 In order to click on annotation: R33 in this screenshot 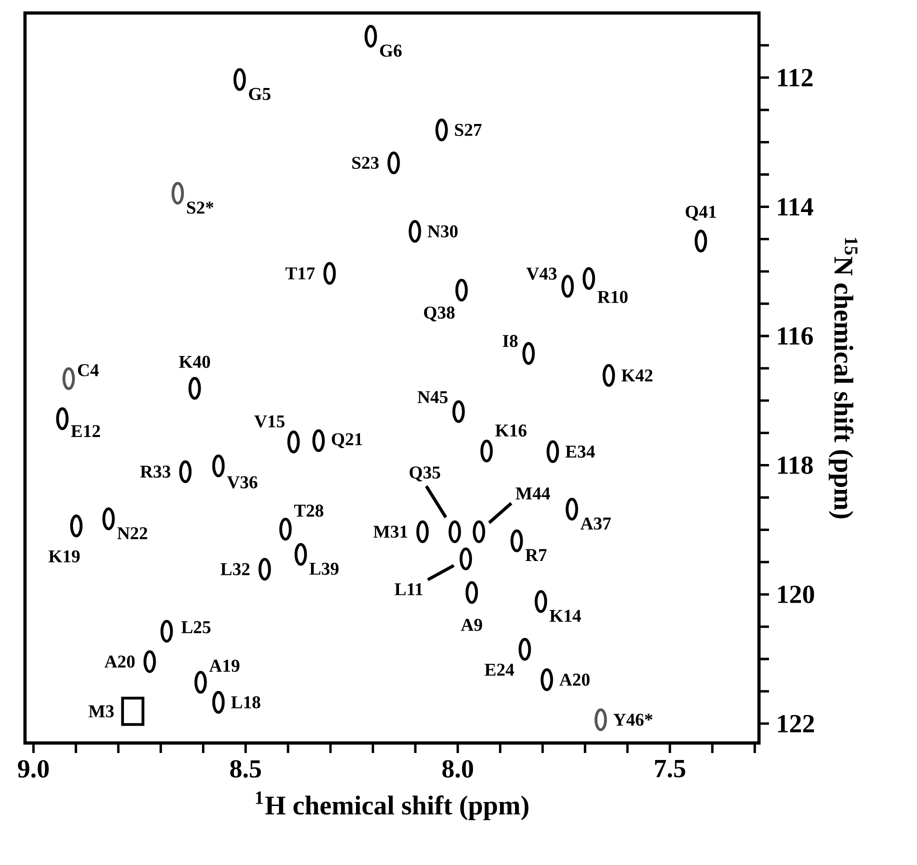, I will do `click(155, 472)`.